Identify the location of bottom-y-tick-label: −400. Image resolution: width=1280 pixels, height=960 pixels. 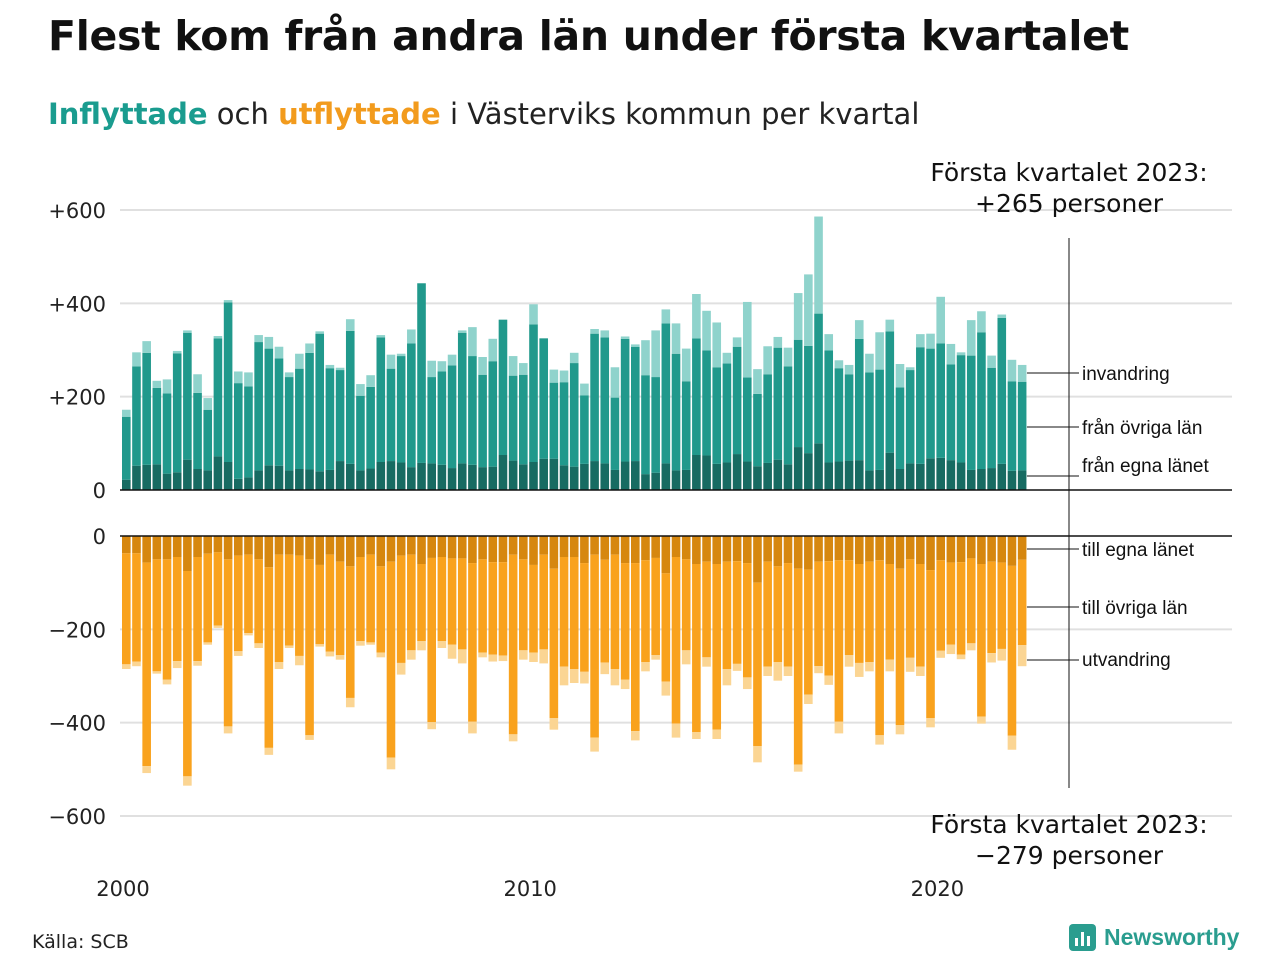
(77, 724).